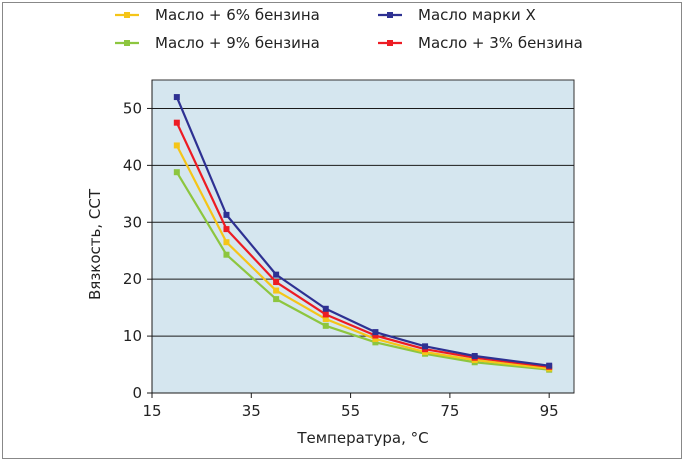 The image size is (685, 462). I want to click on legend-label: Масло + 3% бензина, so click(500, 43).